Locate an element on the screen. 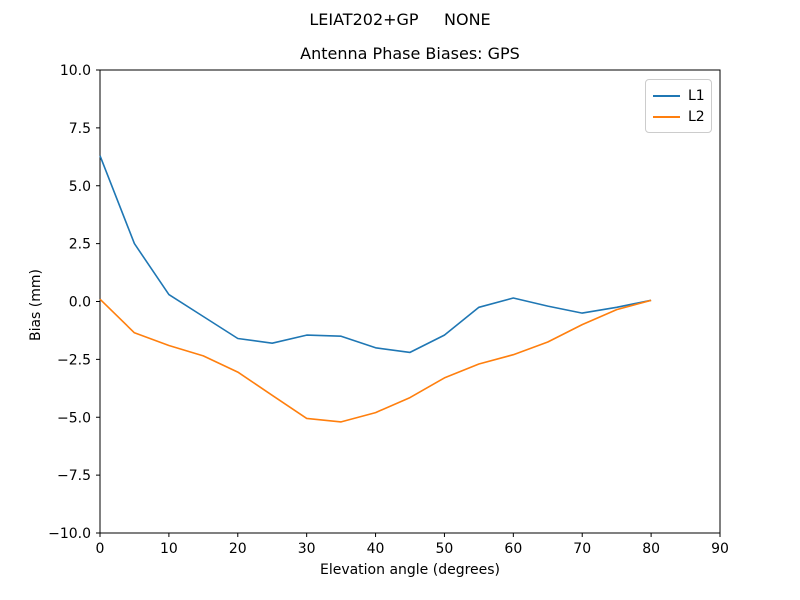 The image size is (800, 600). y-tick-label: 2.5 is located at coordinates (80, 245).